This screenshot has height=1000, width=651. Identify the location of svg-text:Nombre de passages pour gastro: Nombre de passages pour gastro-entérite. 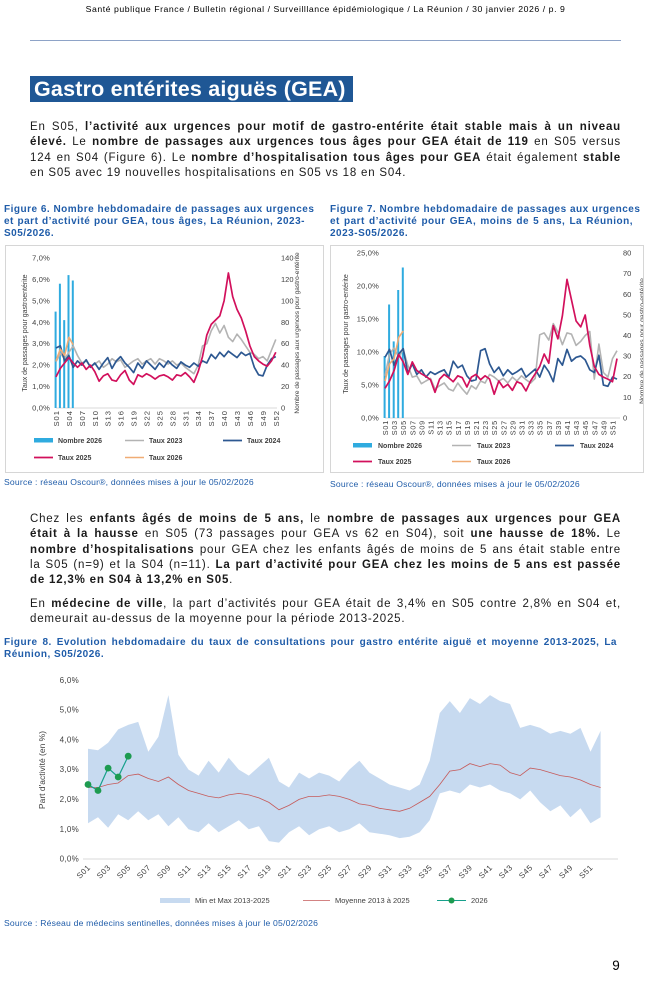
(641, 341).